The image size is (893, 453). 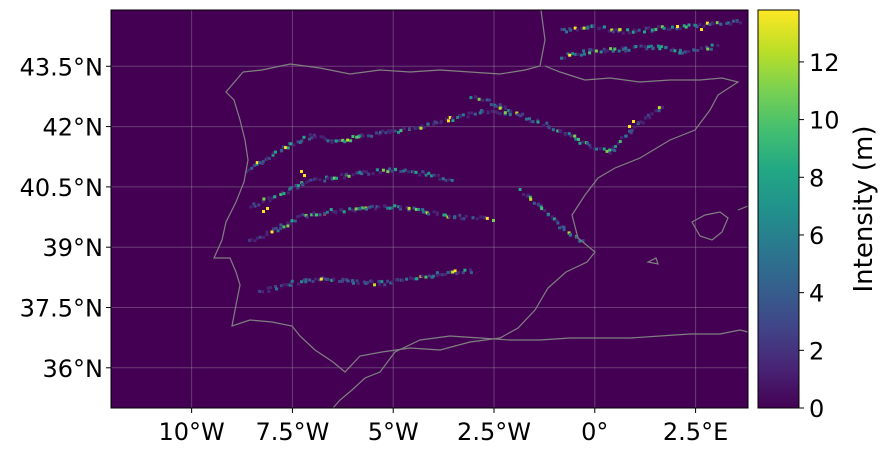 What do you see at coordinates (710, 226) in the screenshot?
I see `mallorca-coastline` at bounding box center [710, 226].